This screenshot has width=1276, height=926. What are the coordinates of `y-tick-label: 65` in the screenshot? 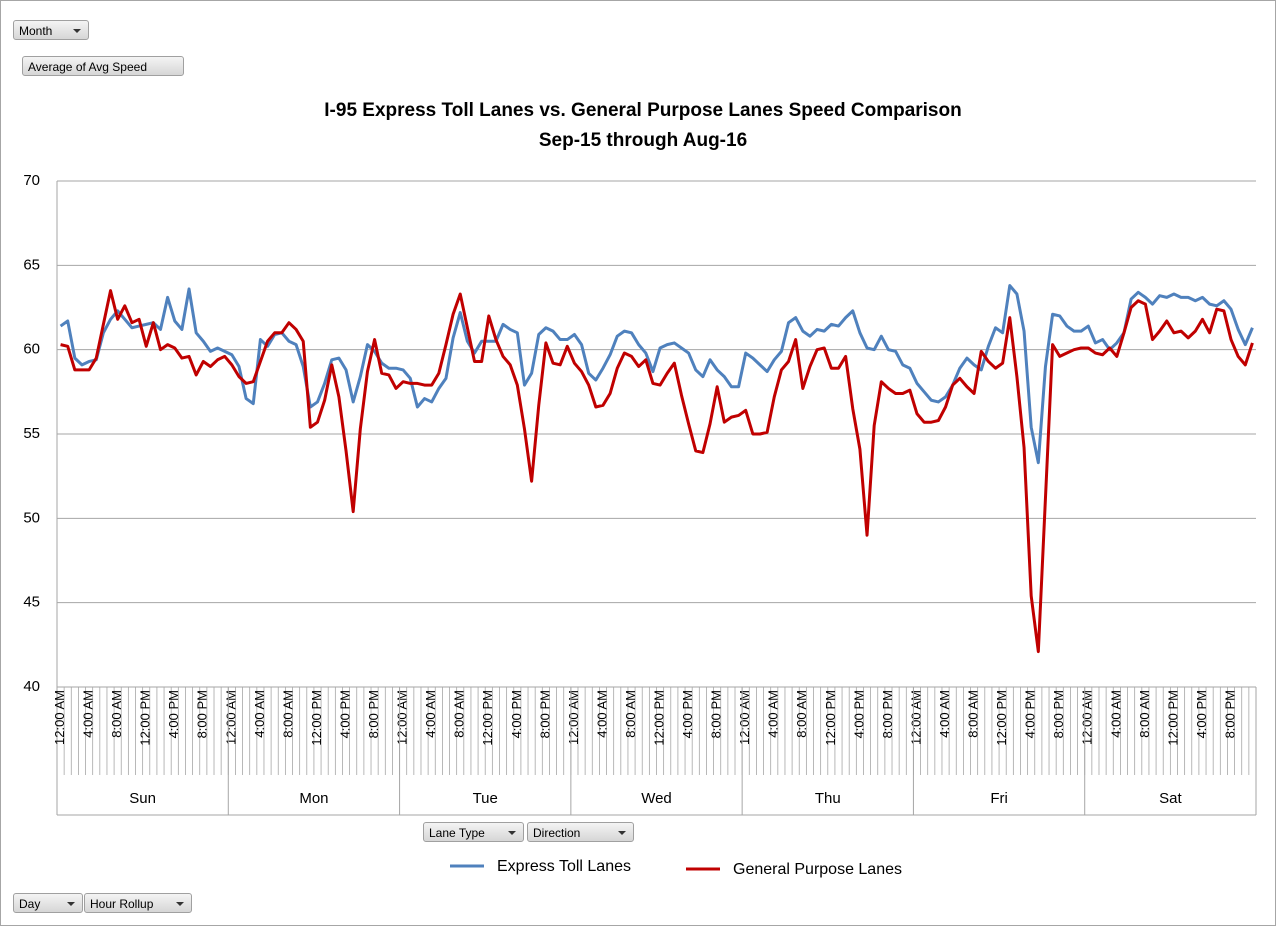 It's located at (31, 264).